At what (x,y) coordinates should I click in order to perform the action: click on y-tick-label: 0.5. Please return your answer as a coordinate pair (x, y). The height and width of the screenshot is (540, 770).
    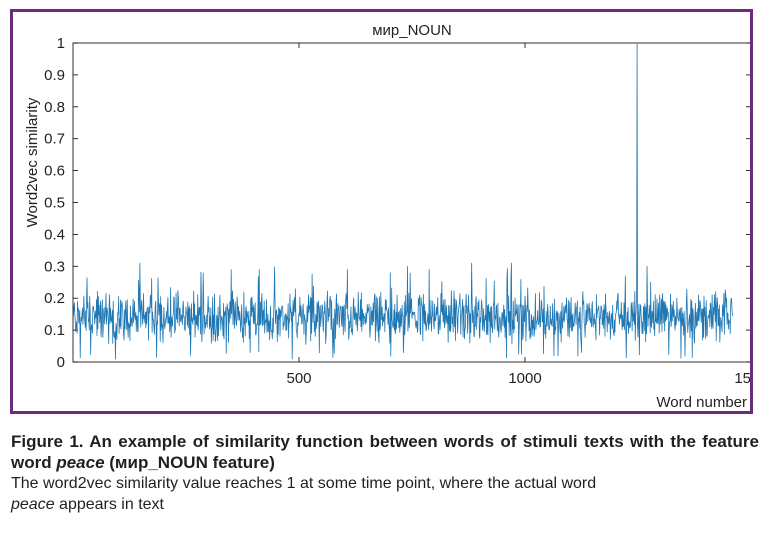
    Looking at the image, I should click on (54, 203).